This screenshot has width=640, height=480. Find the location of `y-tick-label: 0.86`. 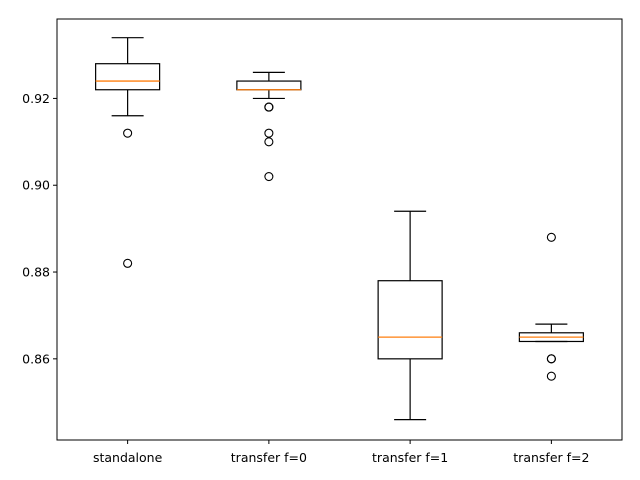

y-tick-label: 0.86 is located at coordinates (36, 358).